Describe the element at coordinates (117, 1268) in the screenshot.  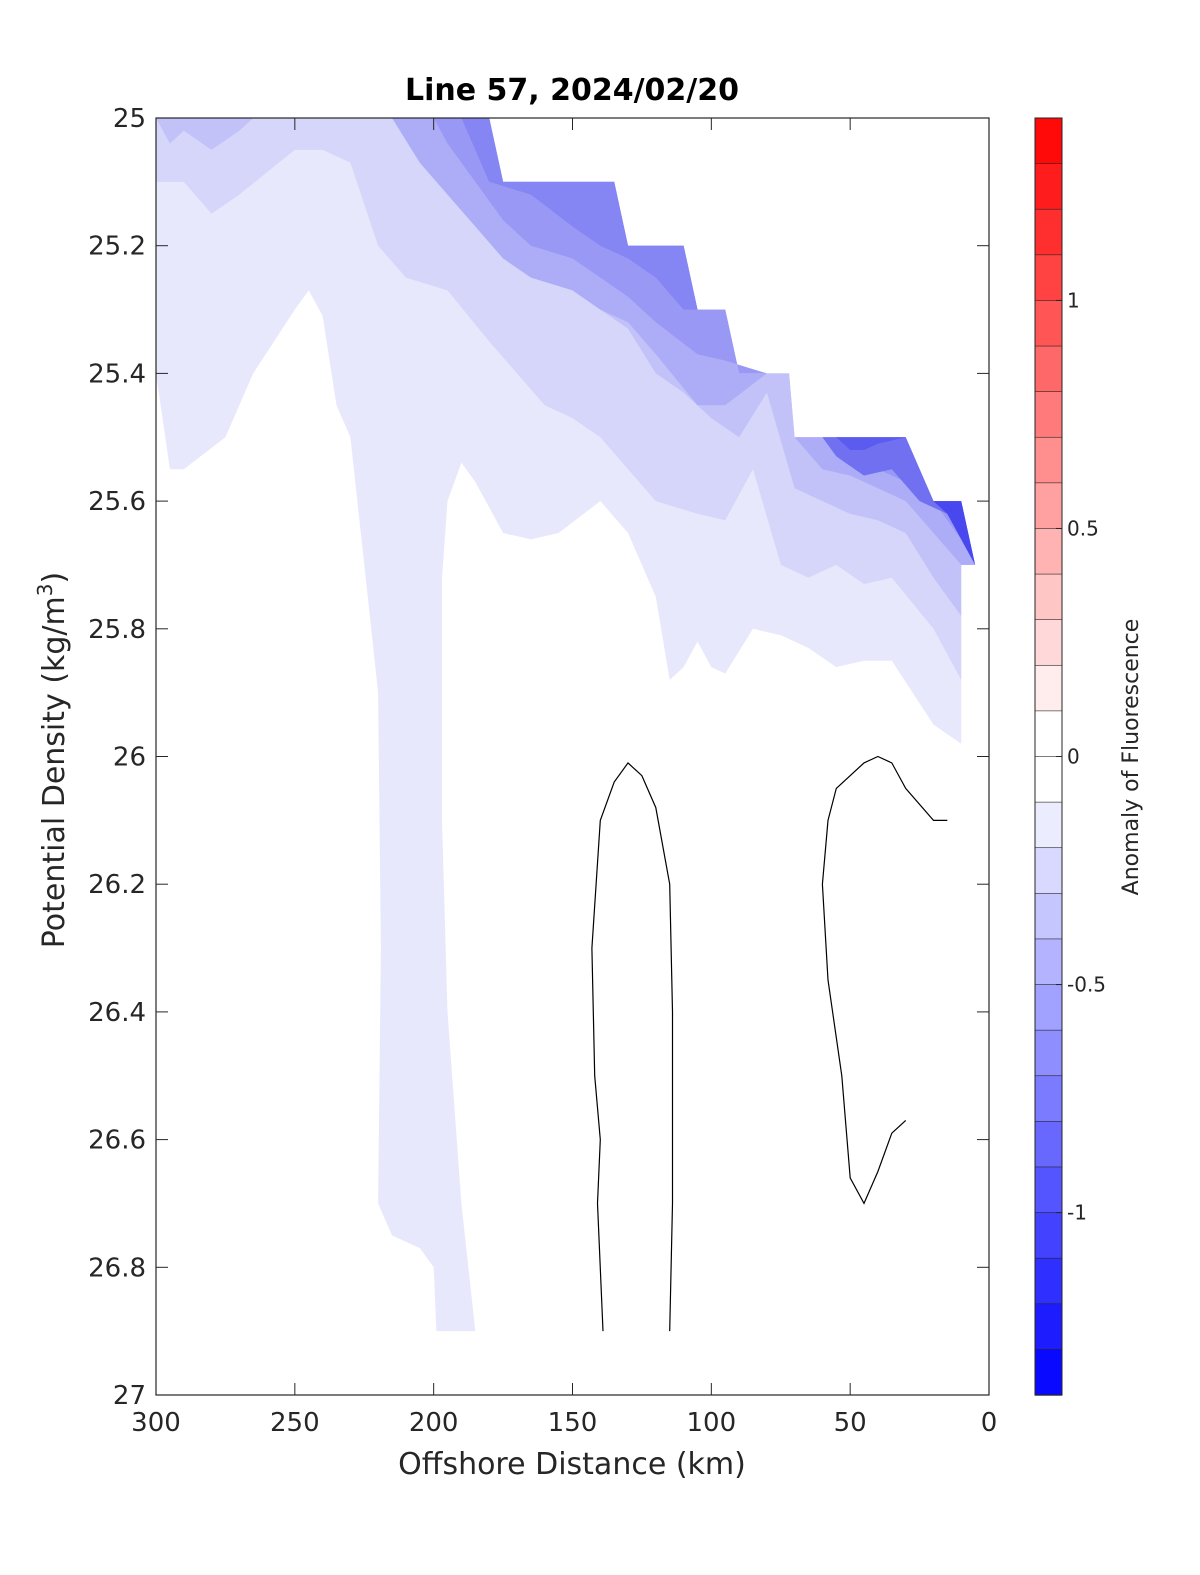
I see `y-tick-label: 26.8` at that location.